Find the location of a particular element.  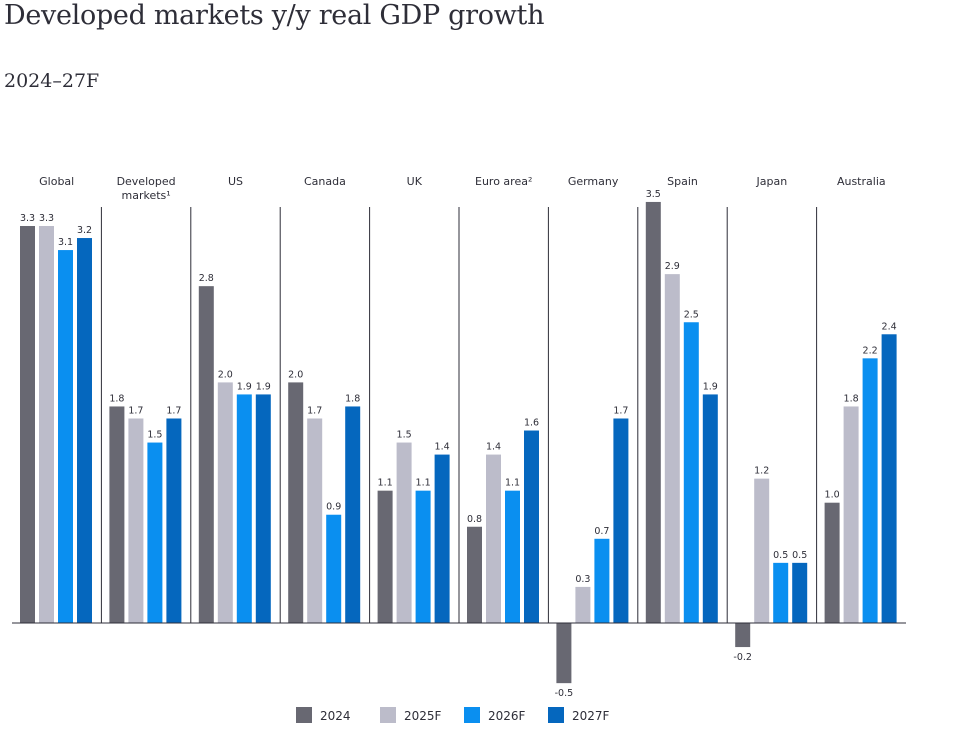

category-label: Japan is located at coordinates (772, 181).